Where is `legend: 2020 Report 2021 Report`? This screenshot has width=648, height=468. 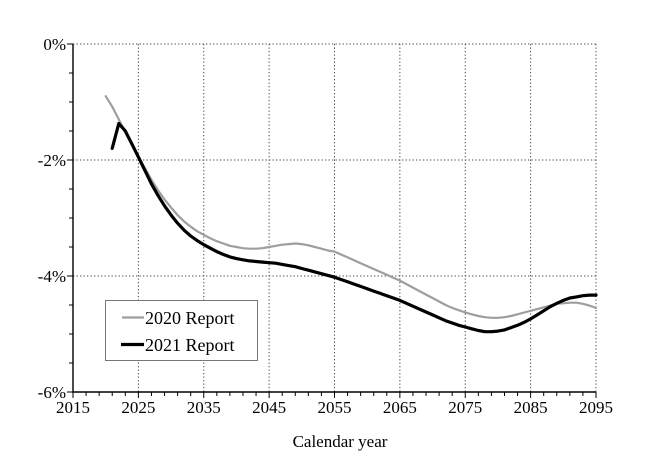
legend: 2020 Report 2021 Report is located at coordinates (181, 330).